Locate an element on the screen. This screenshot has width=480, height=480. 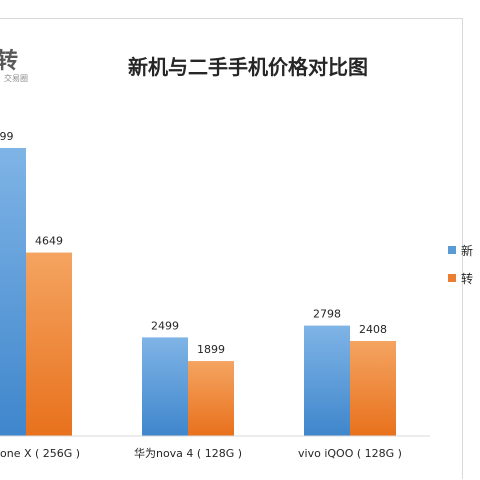
category-label-0: one X ( 256G ) is located at coordinates (40, 453).